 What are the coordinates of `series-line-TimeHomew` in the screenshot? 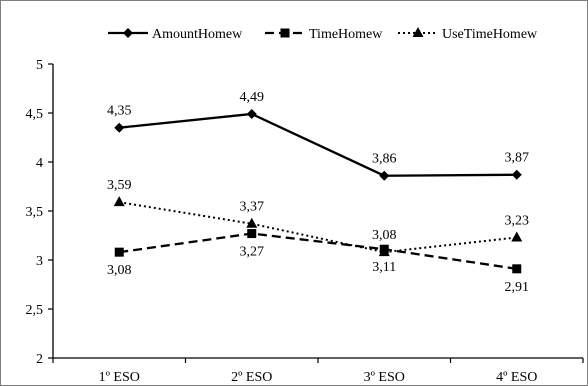 It's located at (318, 251).